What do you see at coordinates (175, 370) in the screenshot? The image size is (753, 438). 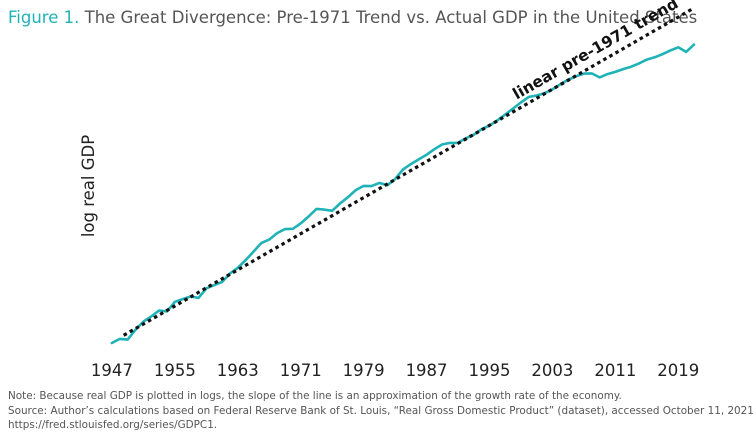 I see `x-tick-label: 1955` at bounding box center [175, 370].